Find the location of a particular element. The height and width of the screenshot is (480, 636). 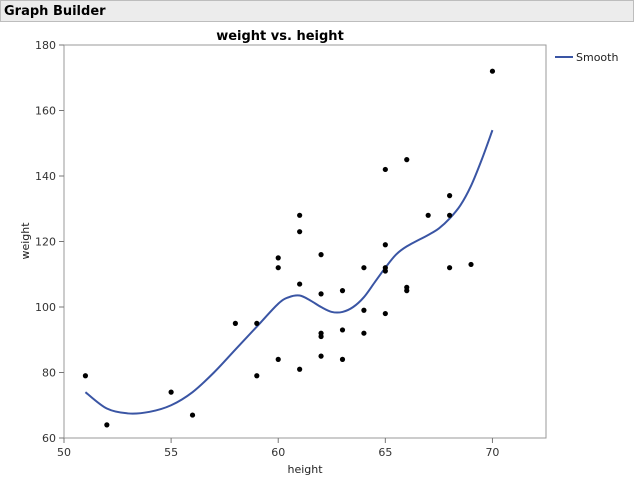

legend-label-smooth: Smooth is located at coordinates (597, 57).